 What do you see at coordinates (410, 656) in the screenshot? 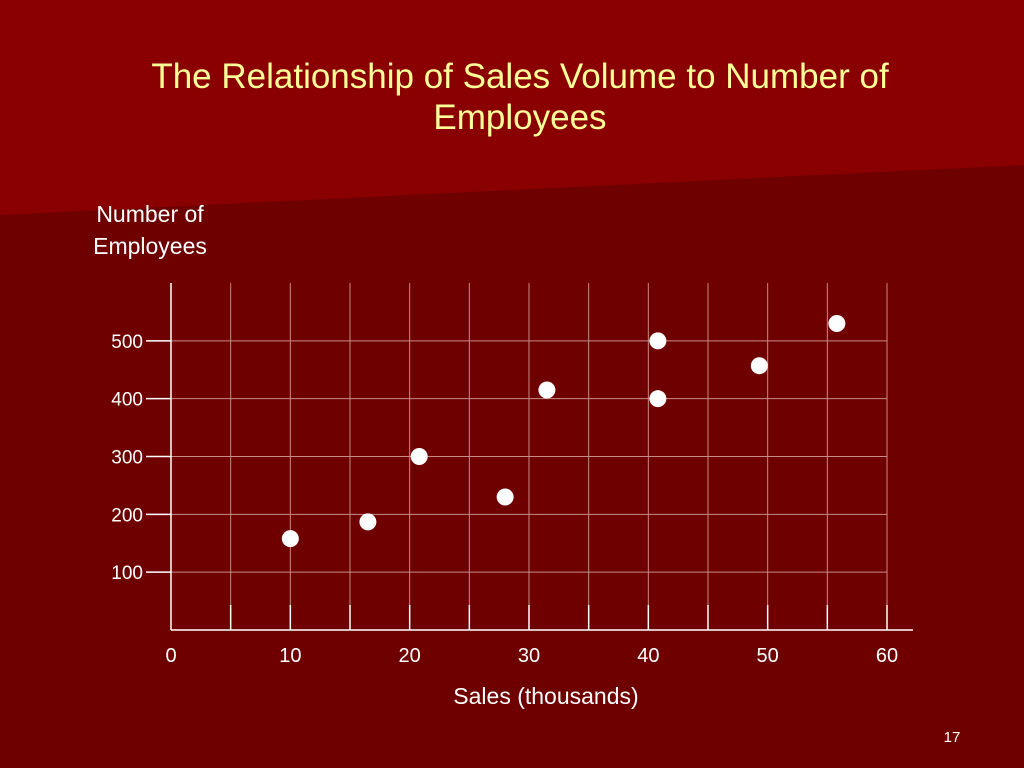
I see `x-tick-label: 20` at bounding box center [410, 656].